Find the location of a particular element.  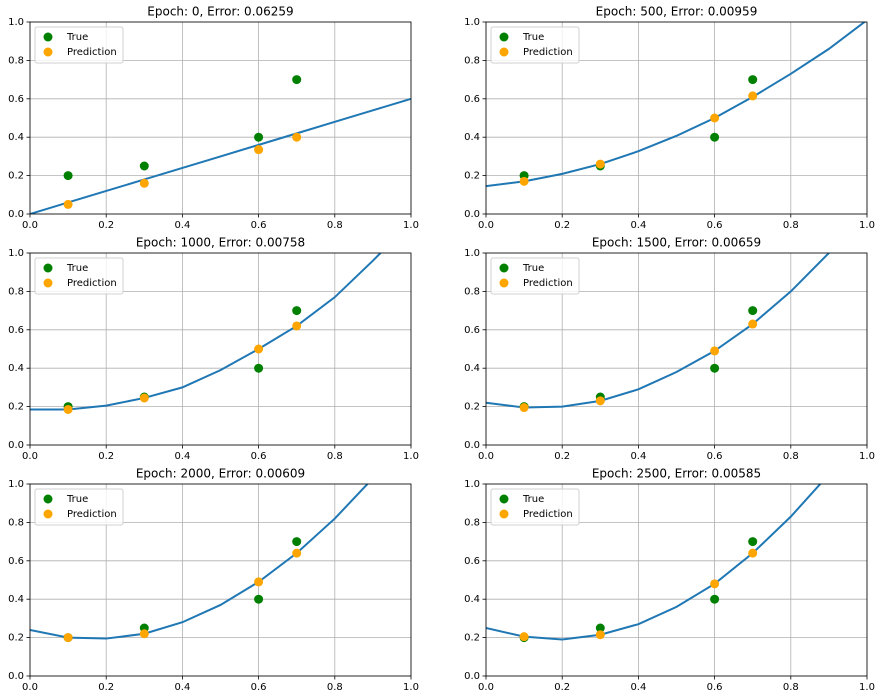

y-tick-label: 0.0 is located at coordinates (472, 445).